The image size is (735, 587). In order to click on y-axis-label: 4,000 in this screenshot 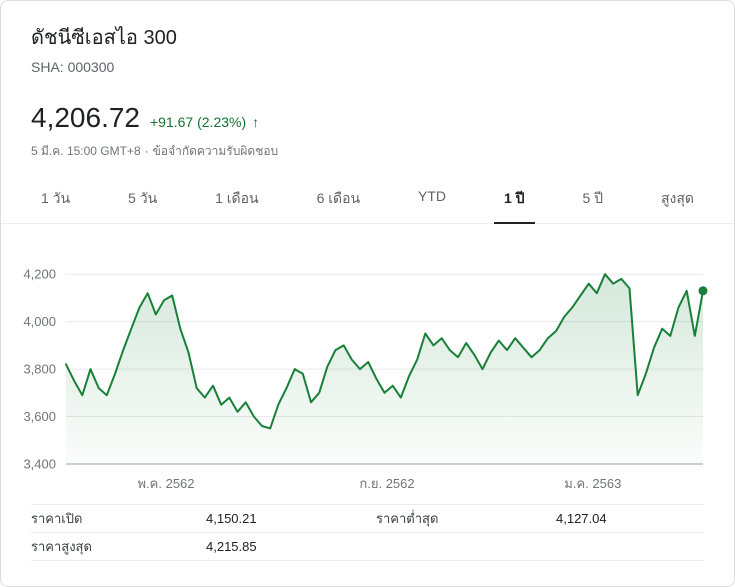, I will do `click(39, 321)`.